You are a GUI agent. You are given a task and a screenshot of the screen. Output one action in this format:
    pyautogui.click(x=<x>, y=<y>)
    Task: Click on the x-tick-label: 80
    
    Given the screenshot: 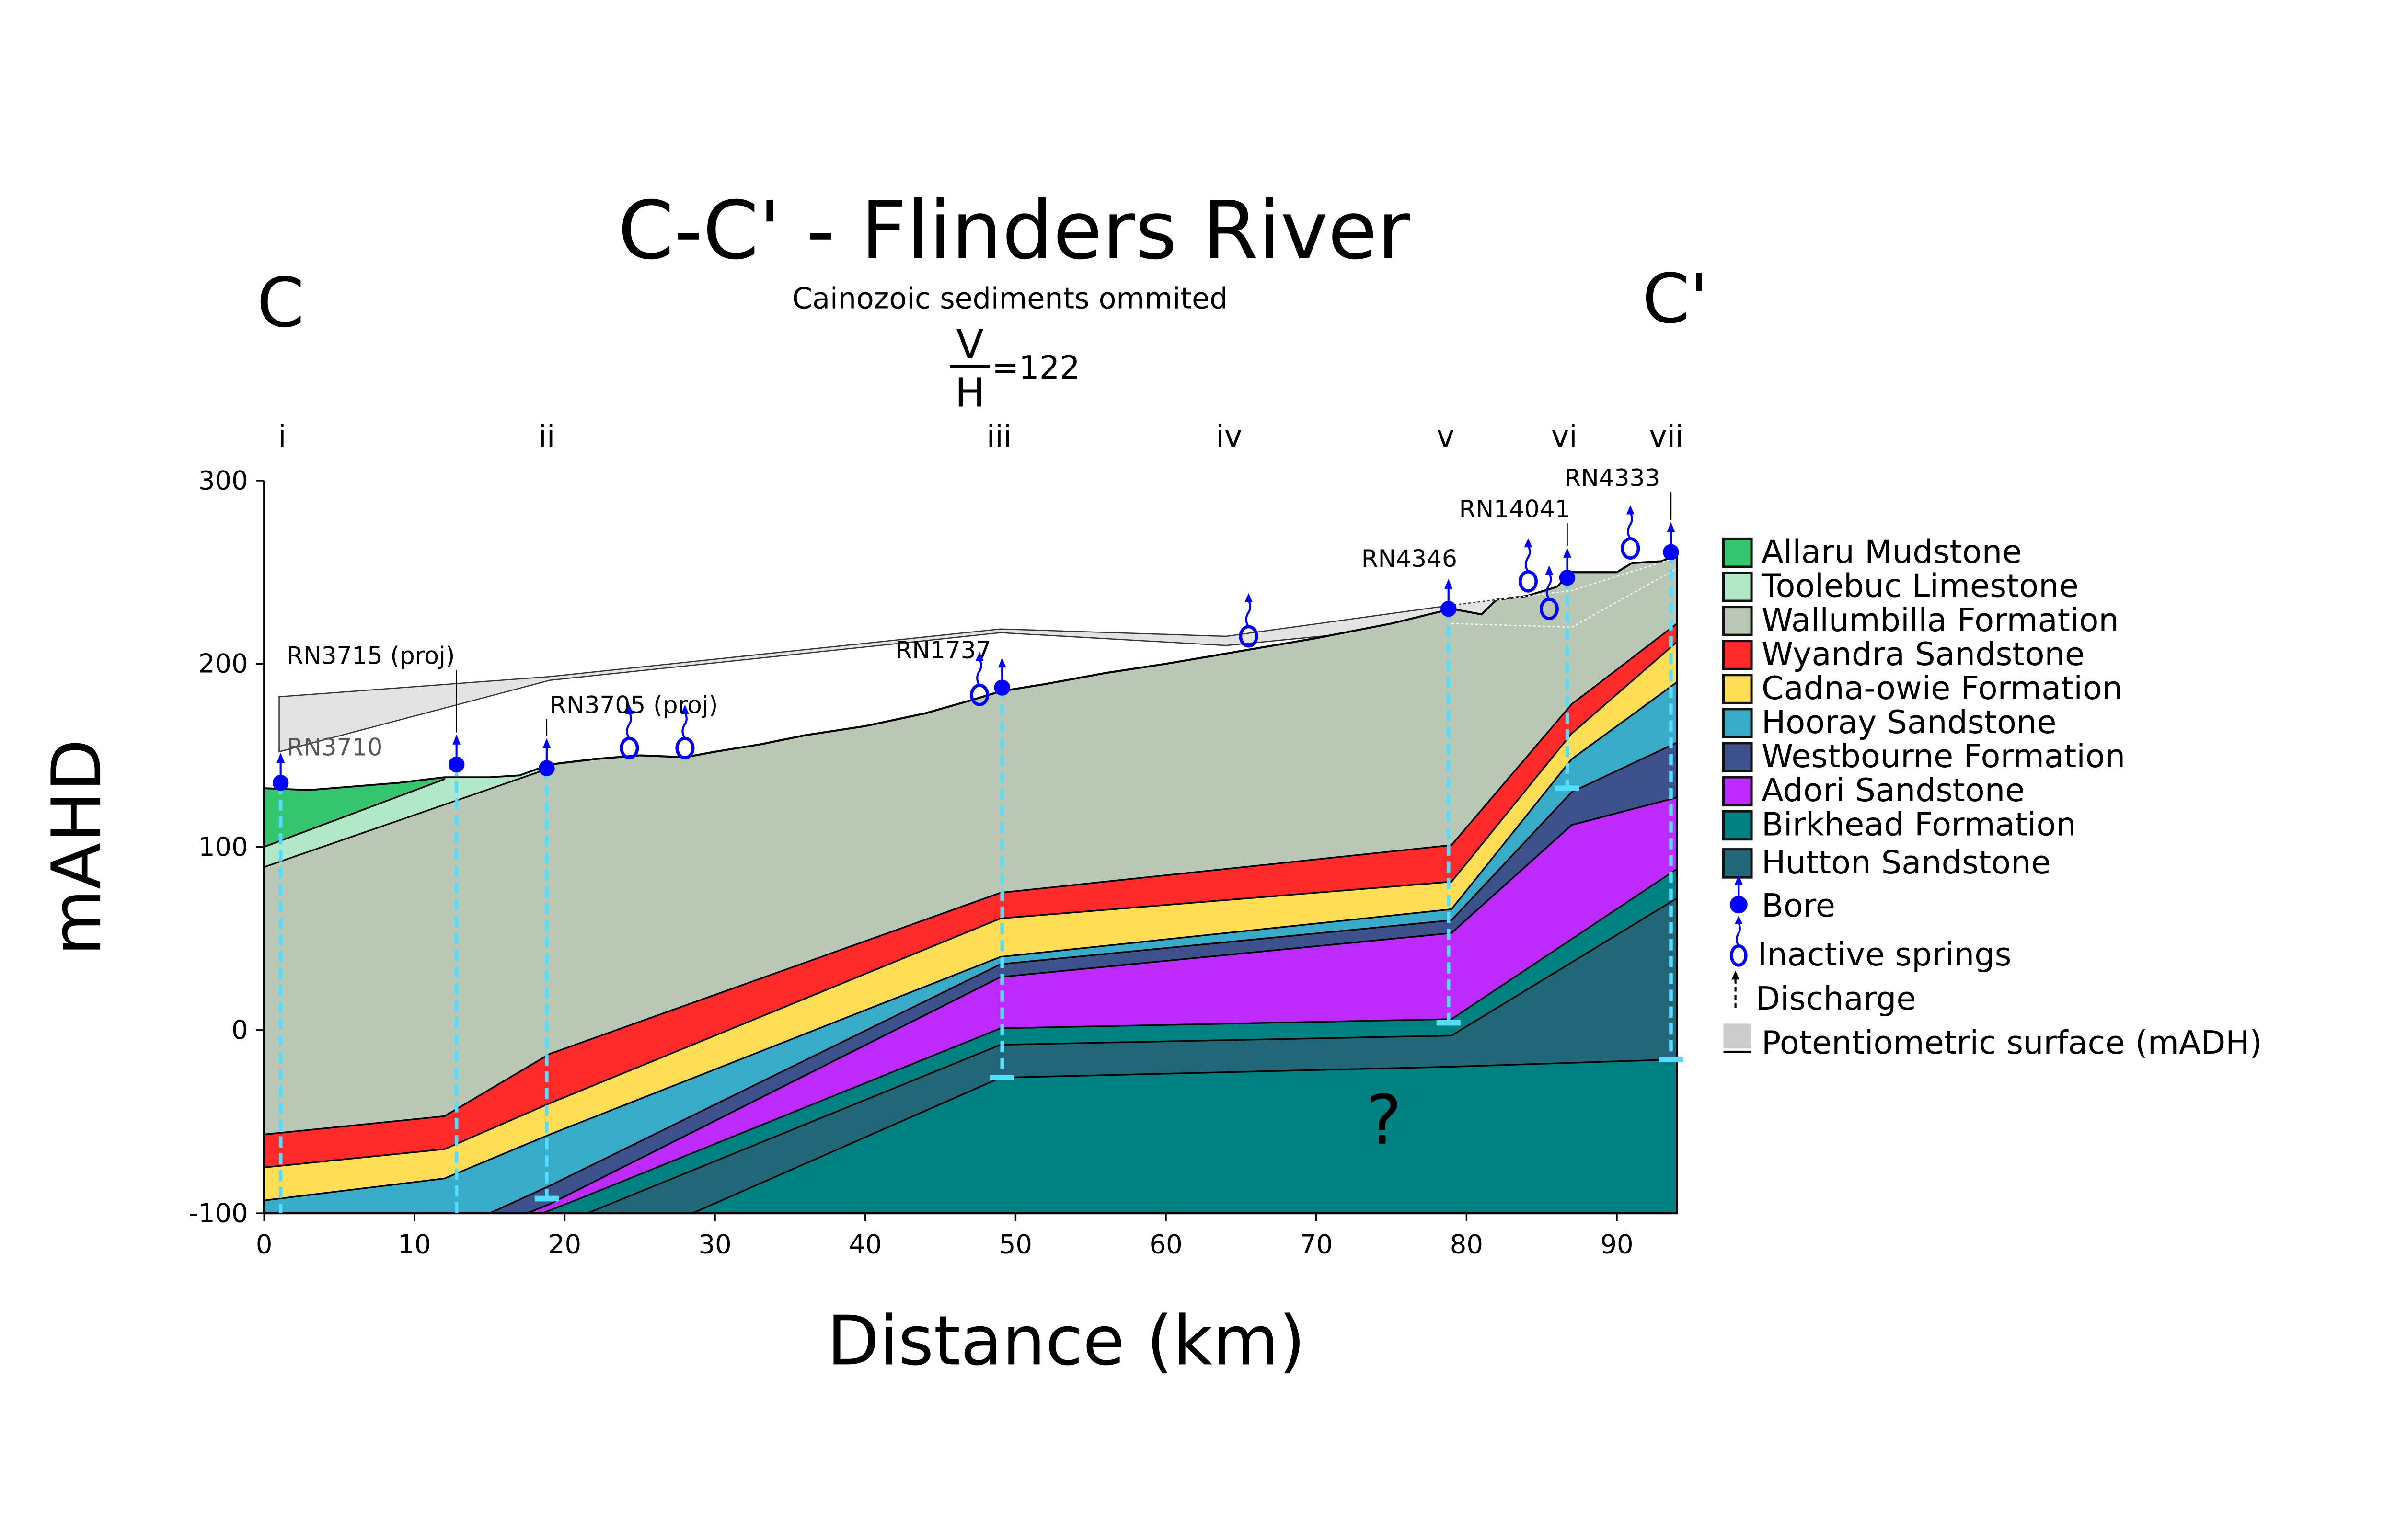 What is the action you would take?
    pyautogui.click(x=1467, y=1245)
    